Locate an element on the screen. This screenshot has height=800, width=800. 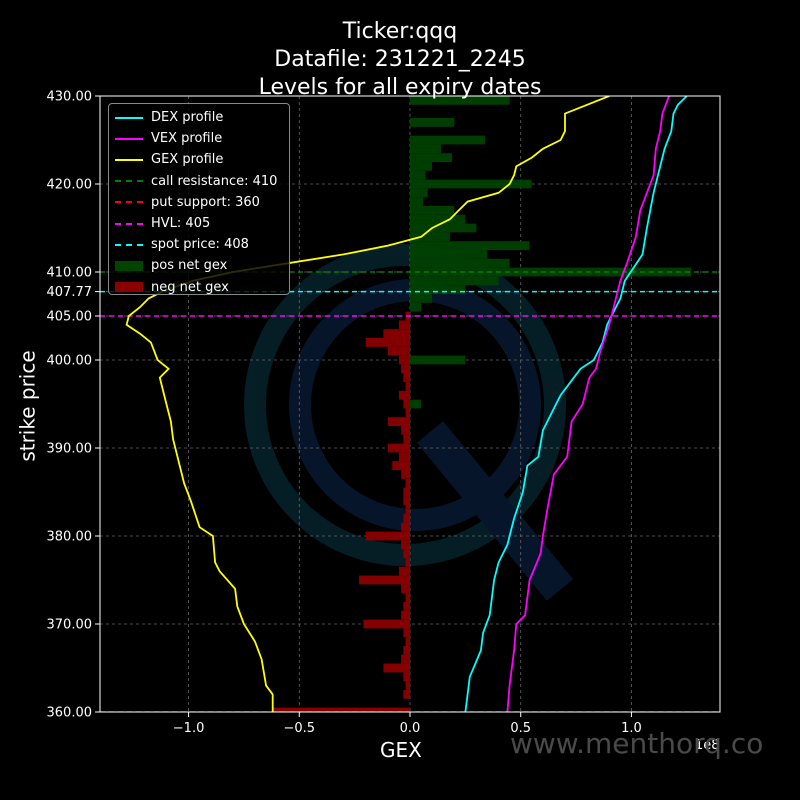
y-tick-label: 360.00 is located at coordinates (70, 713).